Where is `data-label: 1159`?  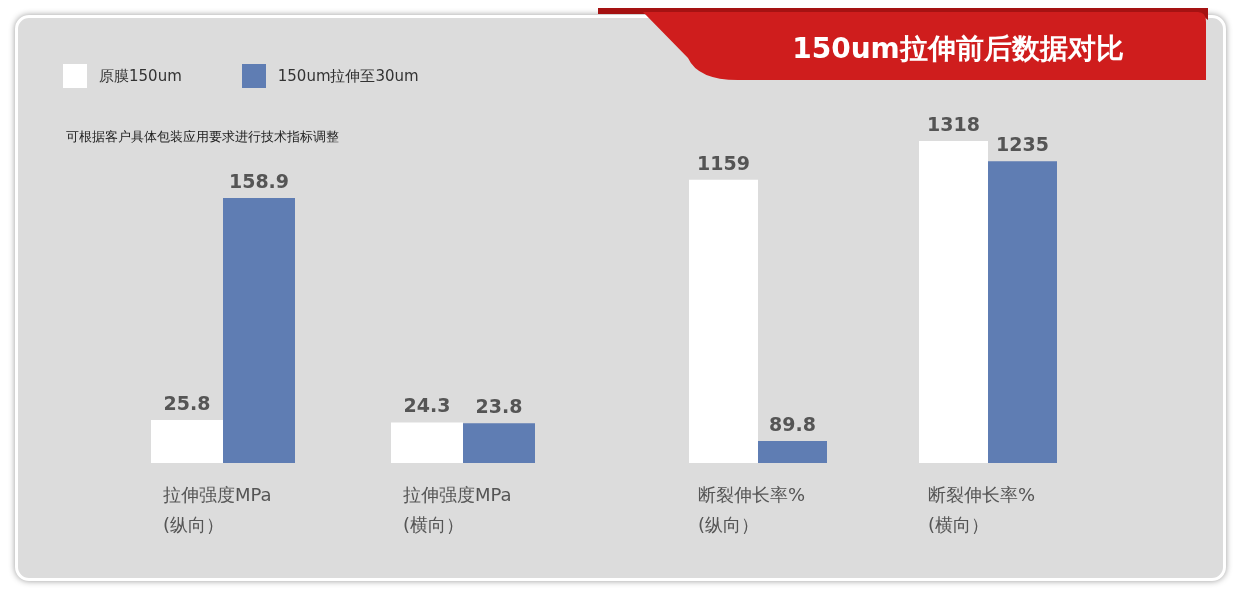
data-label: 1159 is located at coordinates (723, 162).